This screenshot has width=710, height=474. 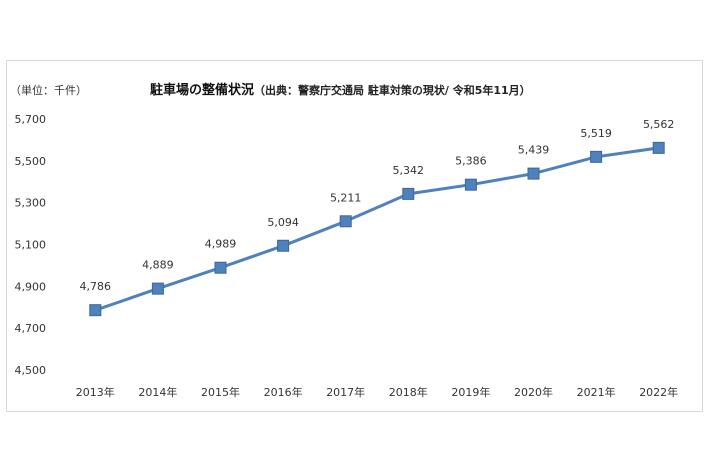 What do you see at coordinates (659, 124) in the screenshot?
I see `data-label: 5,562` at bounding box center [659, 124].